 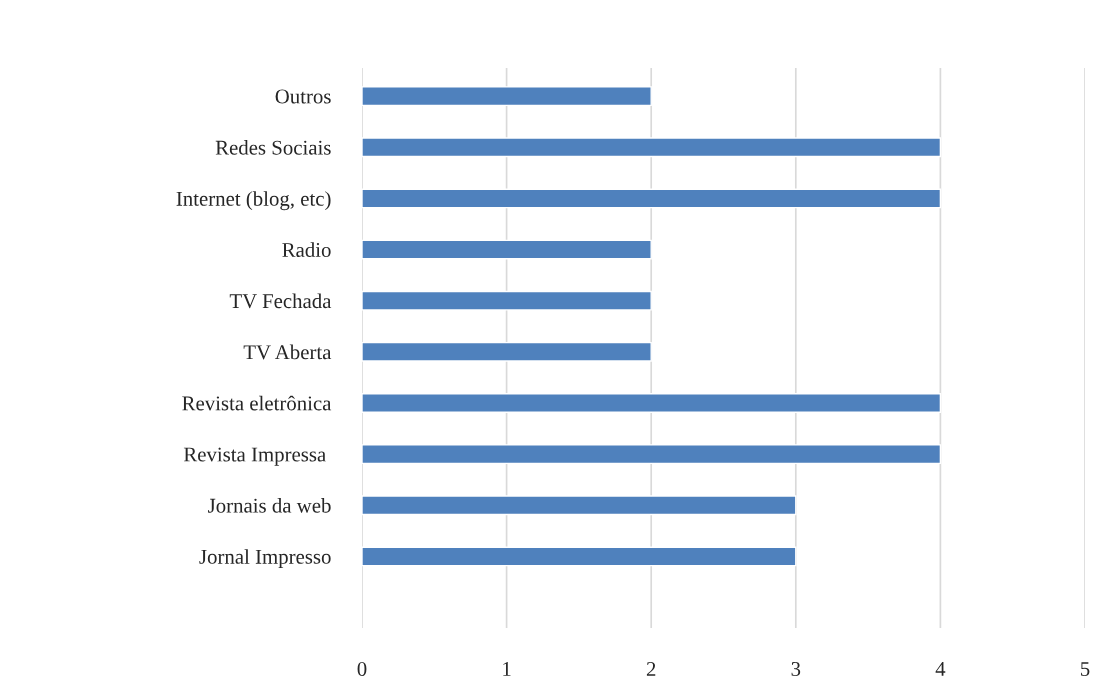 I want to click on y-tick-label: TV Aberta, so click(x=287, y=352).